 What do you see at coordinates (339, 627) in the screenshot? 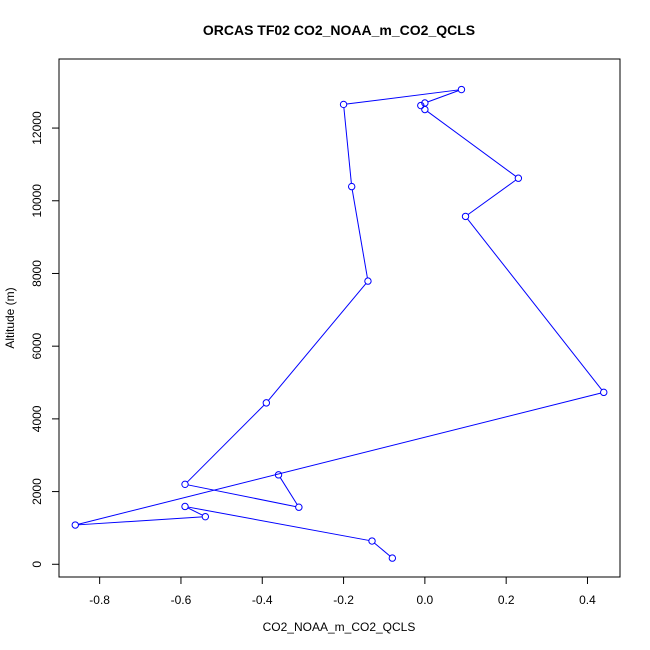
I see `x-axis-label: CO2_NOAA_m_CO2_QCLS` at bounding box center [339, 627].